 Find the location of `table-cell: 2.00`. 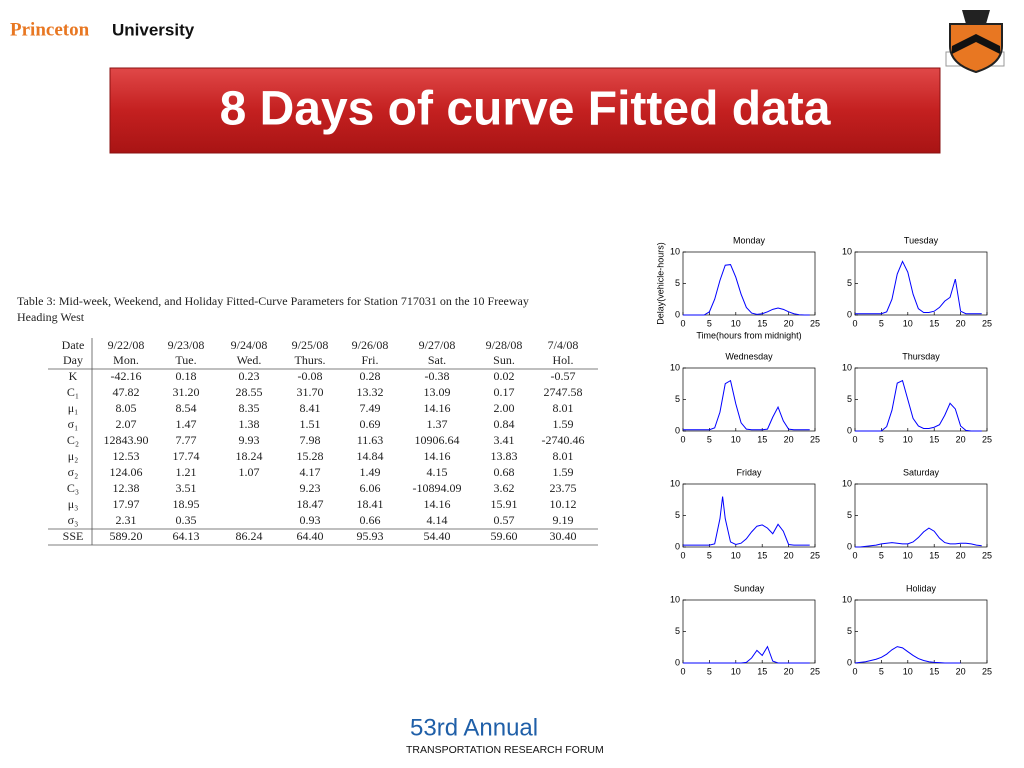

table-cell: 2.00 is located at coordinates (504, 408).